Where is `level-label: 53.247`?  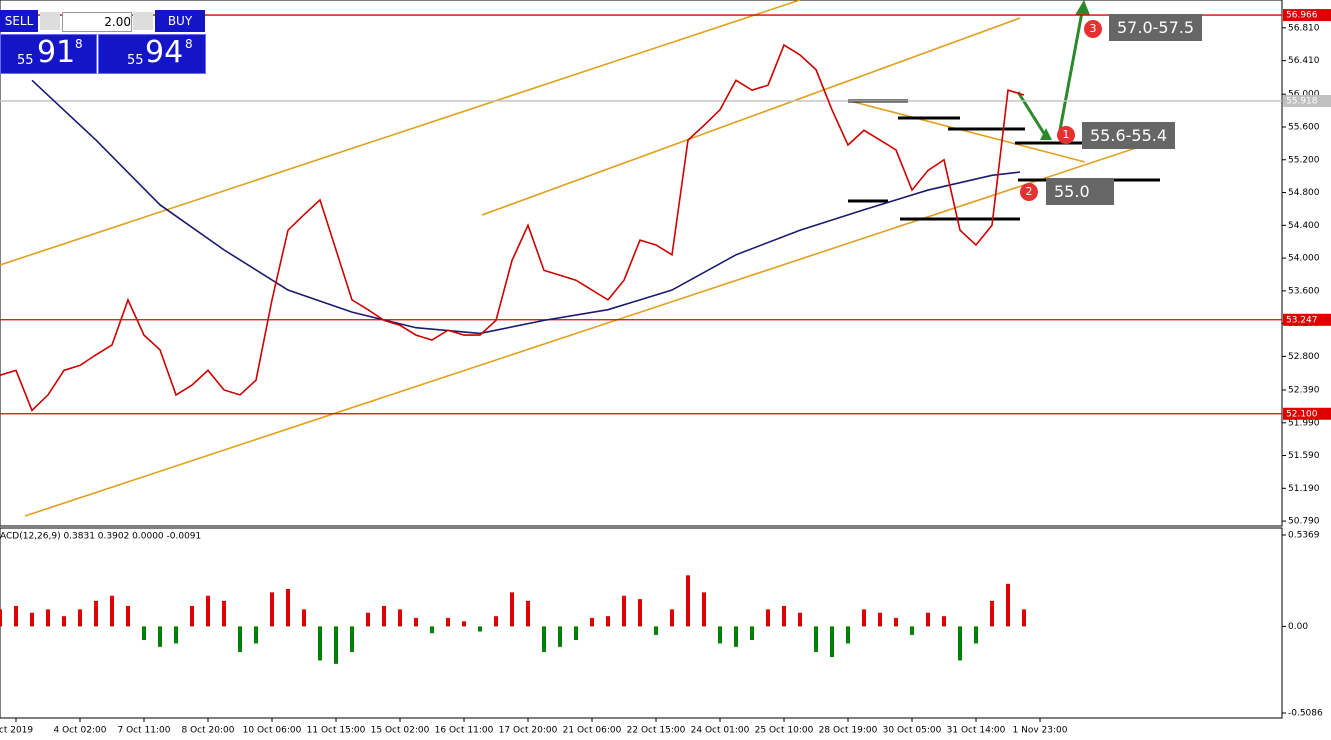 level-label: 53.247 is located at coordinates (1302, 320).